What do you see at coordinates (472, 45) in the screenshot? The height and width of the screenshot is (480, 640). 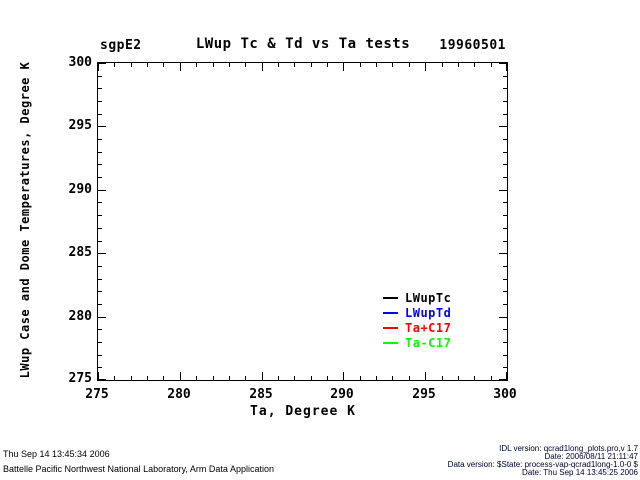 I see `date-label: 19960501` at bounding box center [472, 45].